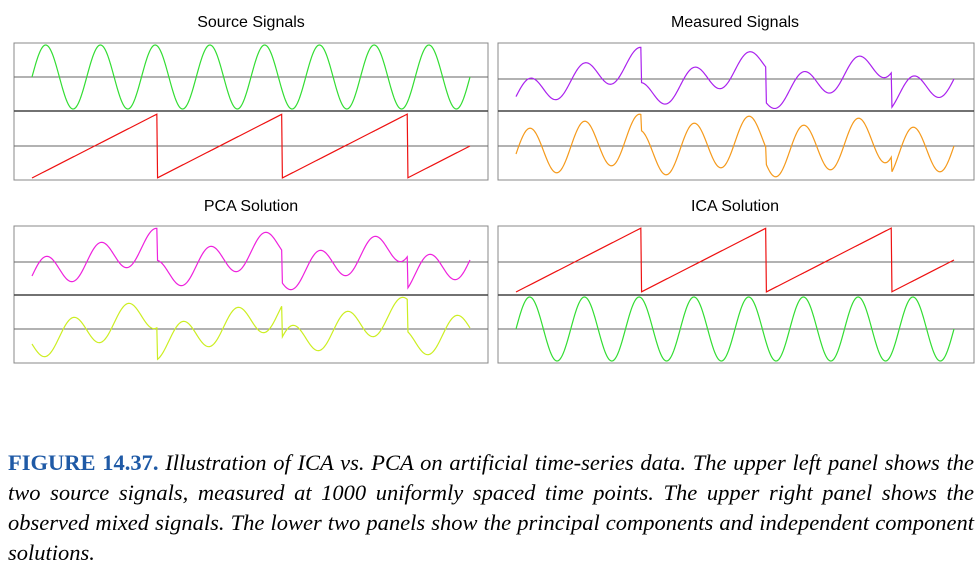  Describe the element at coordinates (251, 206) in the screenshot. I see `panel-title: PCA Solution` at that location.